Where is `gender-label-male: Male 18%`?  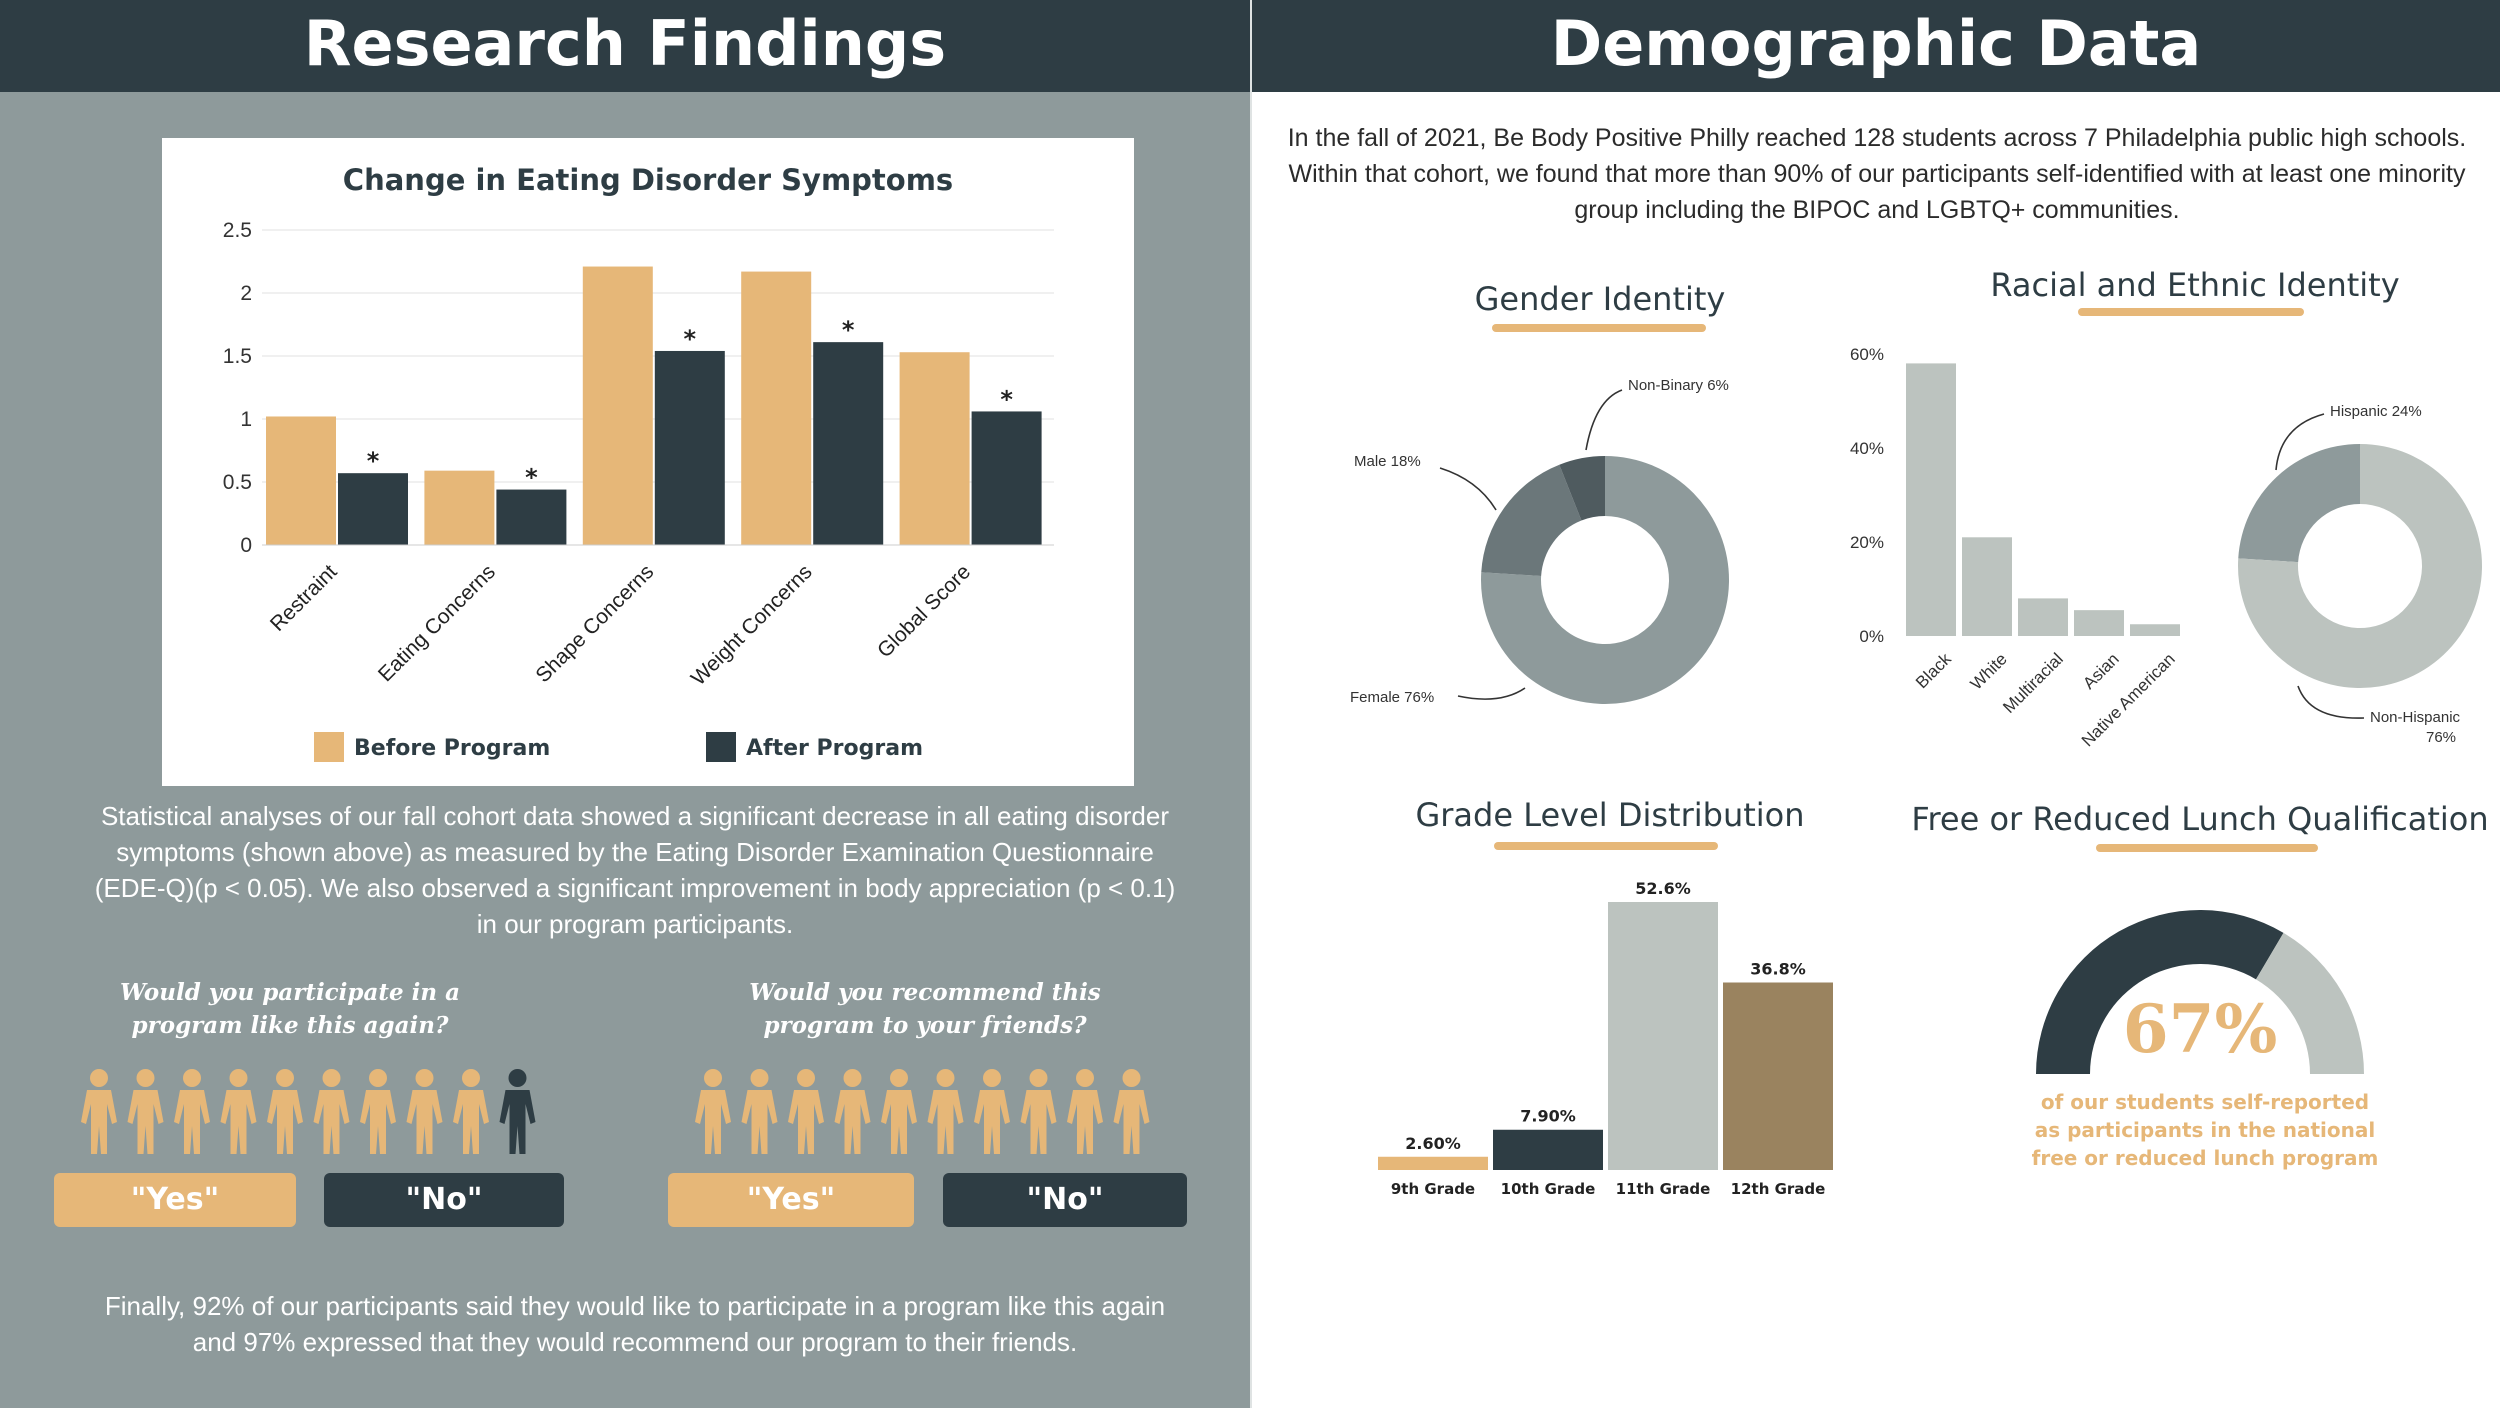 gender-label-male: Male 18% is located at coordinates (1387, 461).